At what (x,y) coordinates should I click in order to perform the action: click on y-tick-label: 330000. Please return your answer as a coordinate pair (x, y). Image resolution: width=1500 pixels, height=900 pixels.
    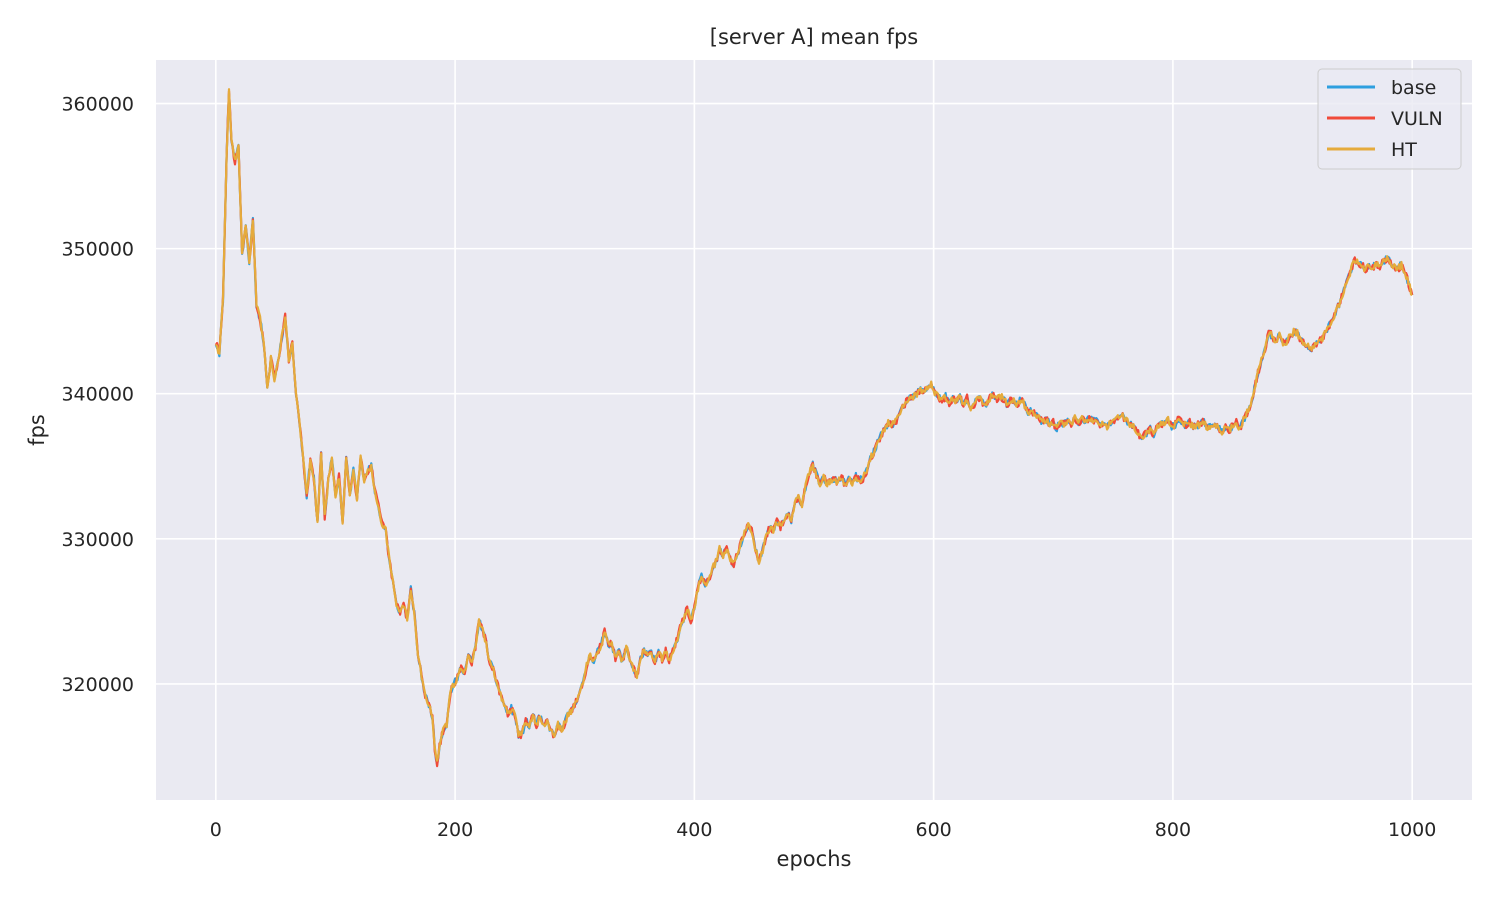
    Looking at the image, I should click on (97, 540).